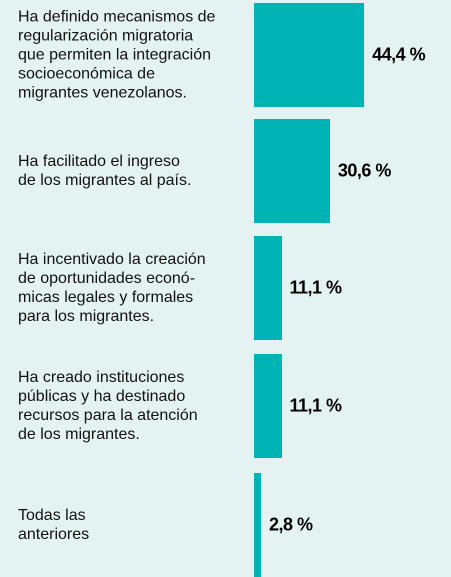 Image resolution: width=451 pixels, height=577 pixels. What do you see at coordinates (399, 54) in the screenshot?
I see `value-label: 44,4 %` at bounding box center [399, 54].